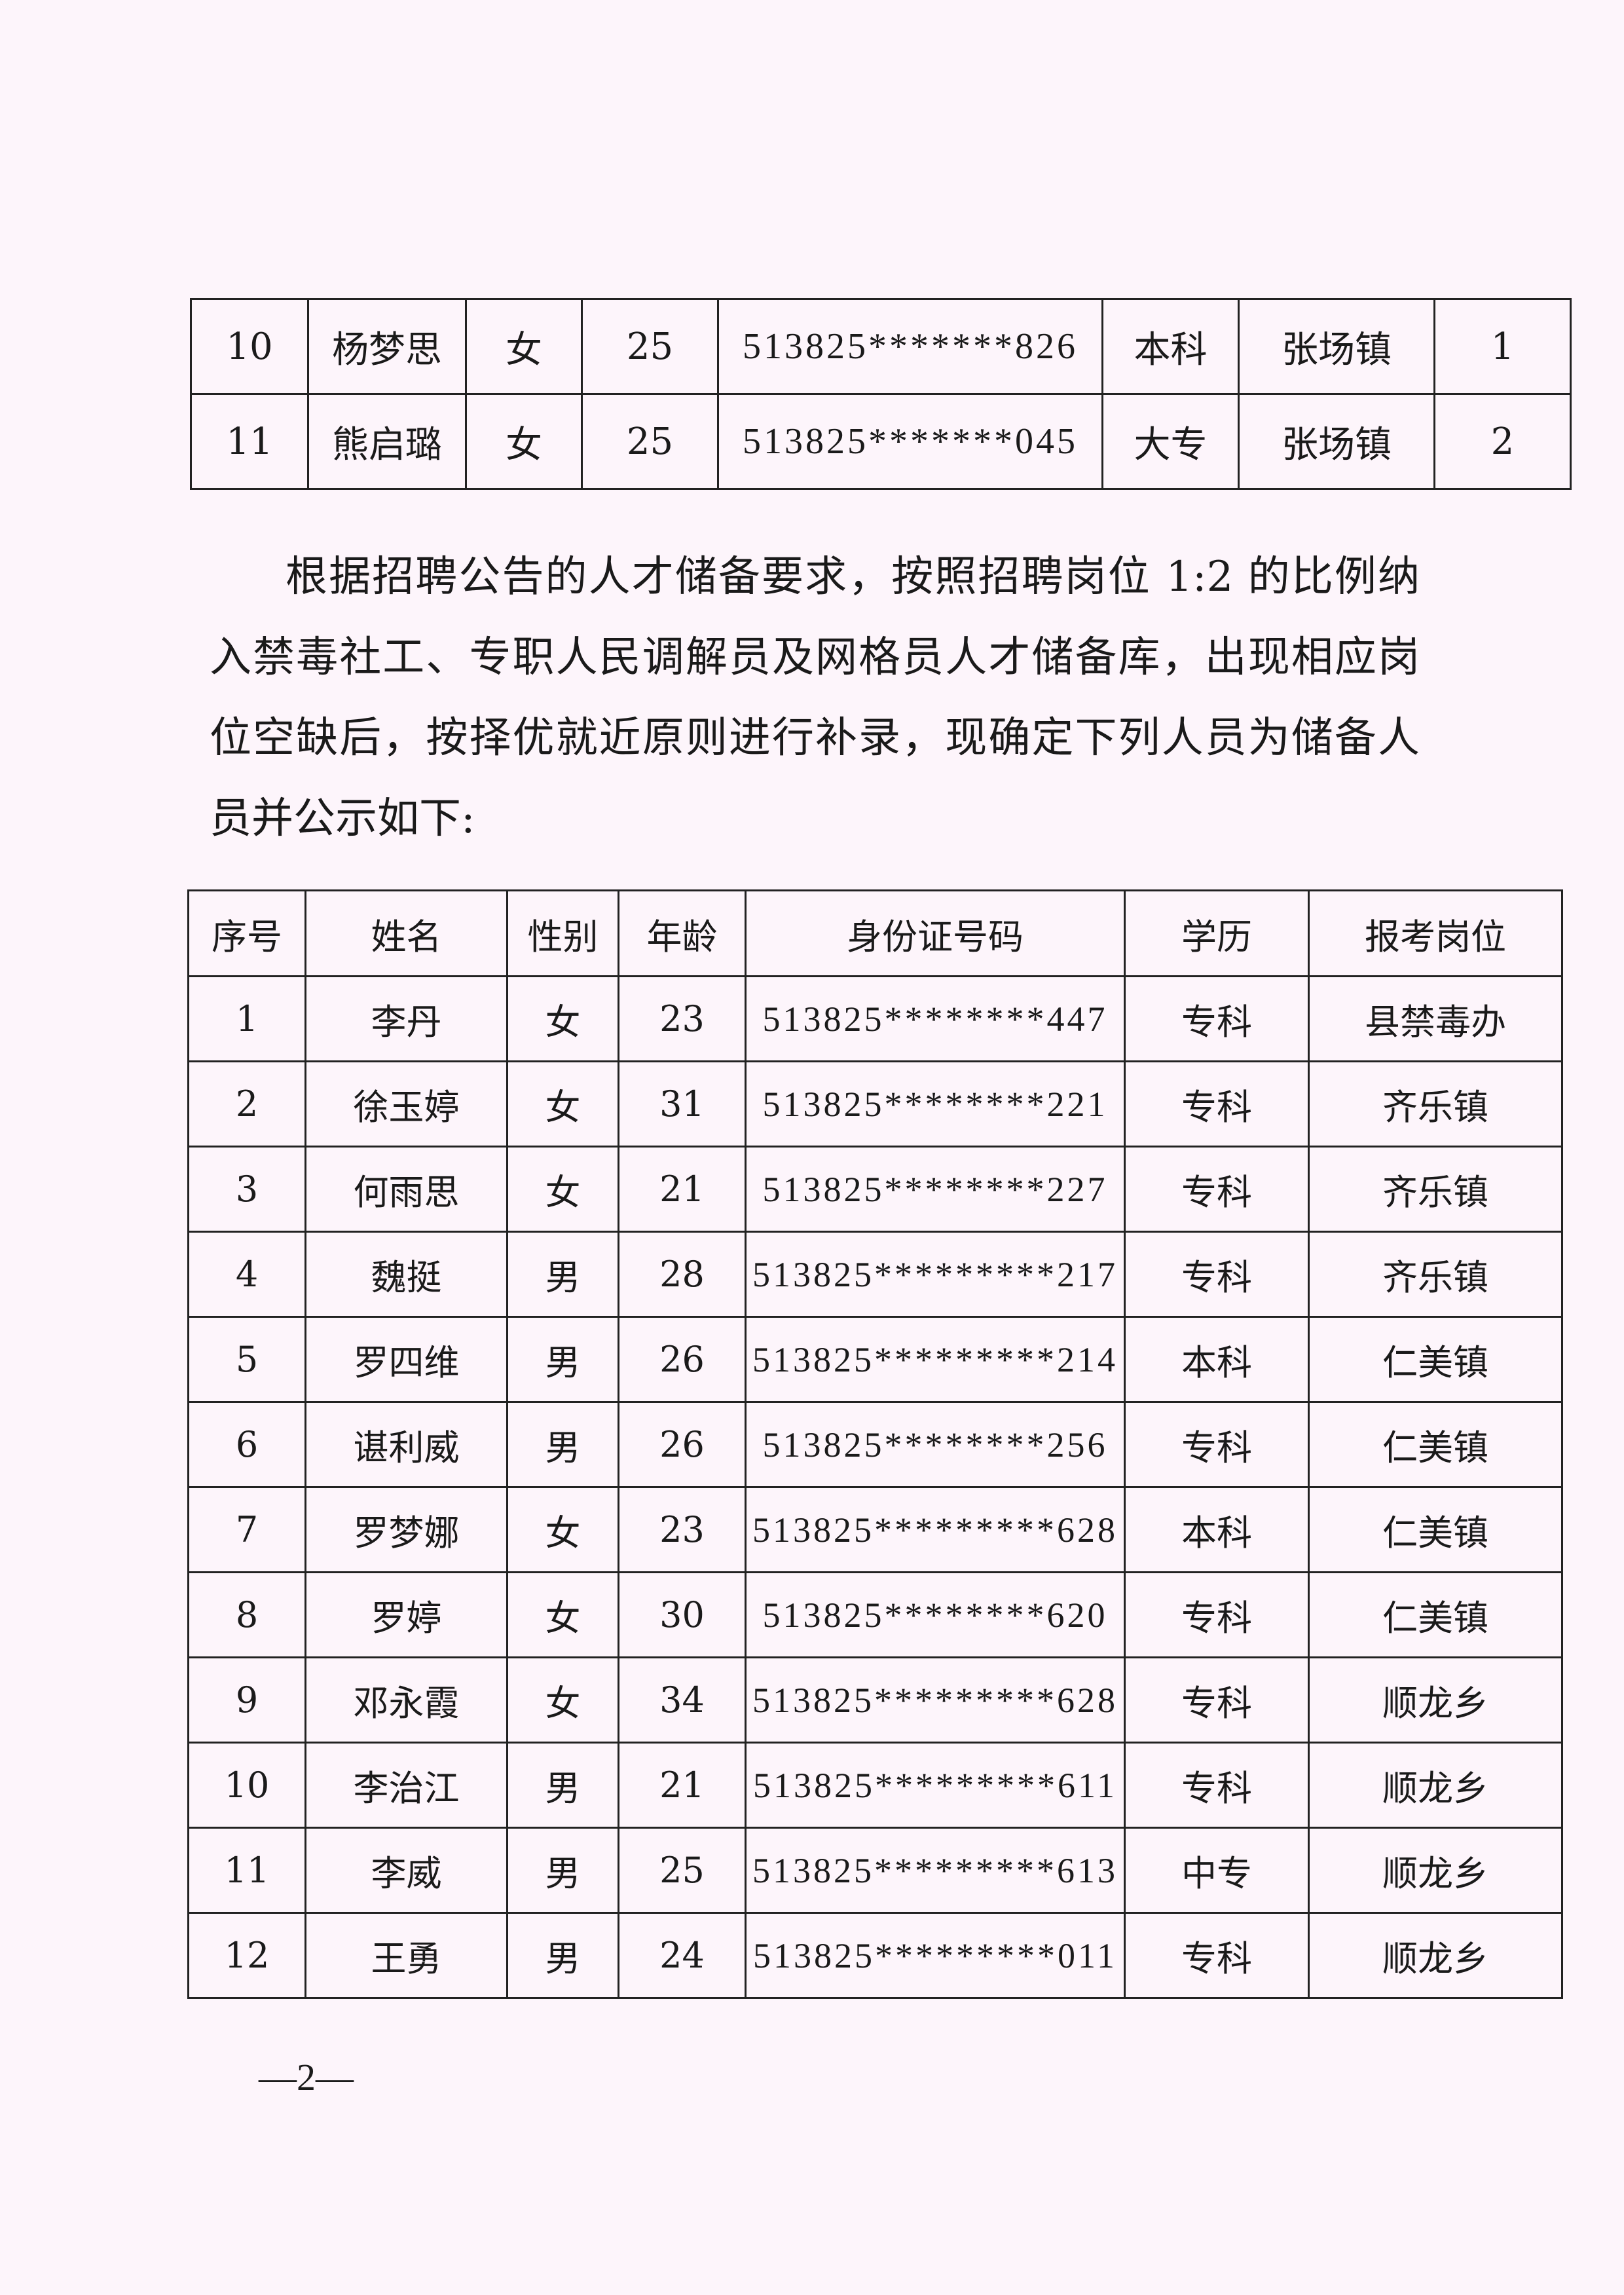 The width and height of the screenshot is (1624, 2295). What do you see at coordinates (406, 1274) in the screenshot?
I see `cell-name: 魏挺` at bounding box center [406, 1274].